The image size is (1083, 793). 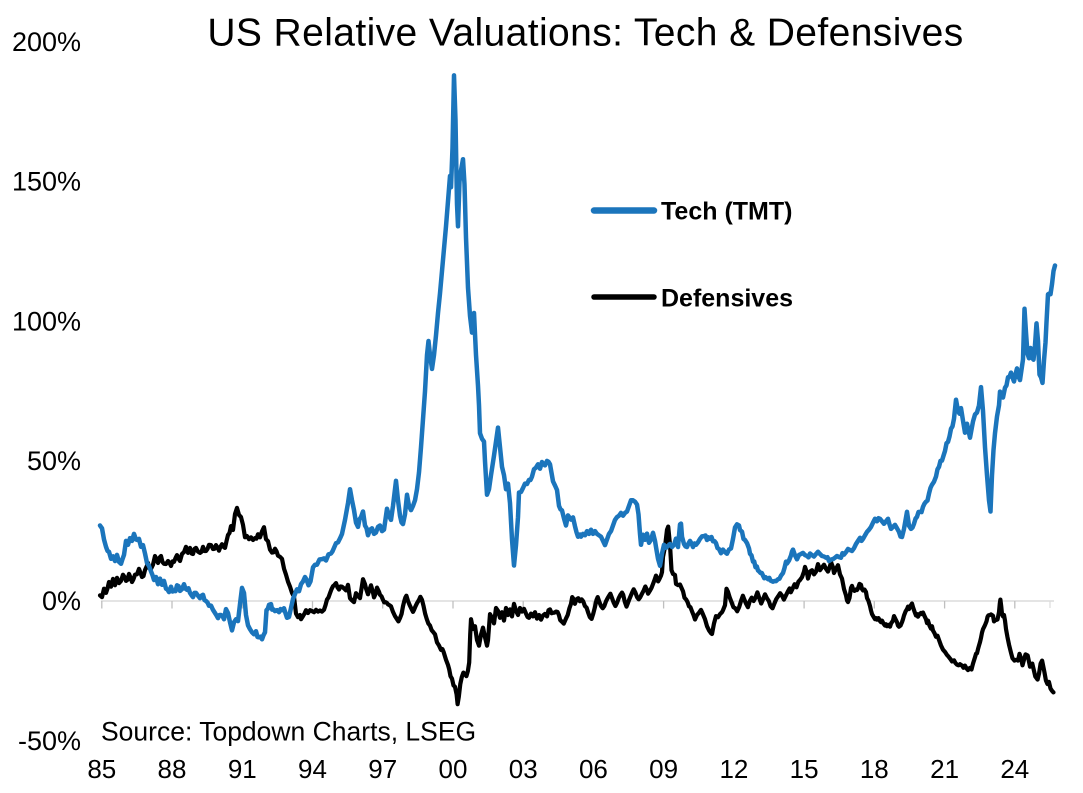 I want to click on svg-text: Source: Topdown Charts, LSEG, so click(x=288, y=732).